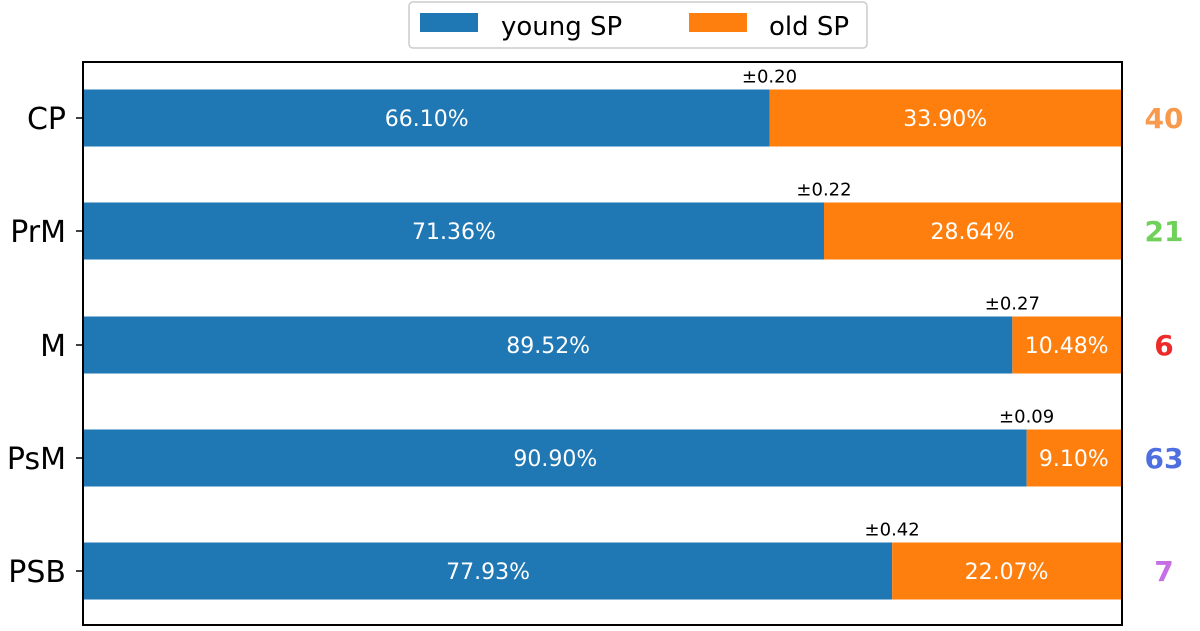 Image resolution: width=1200 pixels, height=631 pixels. What do you see at coordinates (1164, 458) in the screenshot?
I see `count-label: 63` at bounding box center [1164, 458].